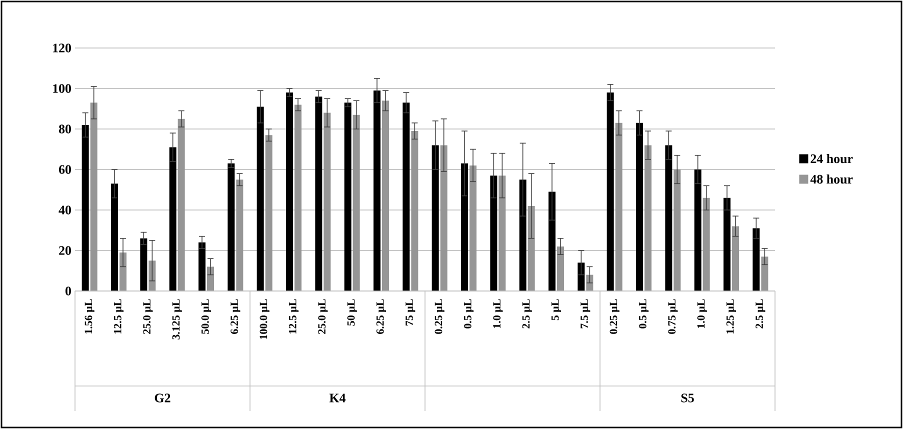  I want to click on y-tick-label: 120, so click(62, 48).